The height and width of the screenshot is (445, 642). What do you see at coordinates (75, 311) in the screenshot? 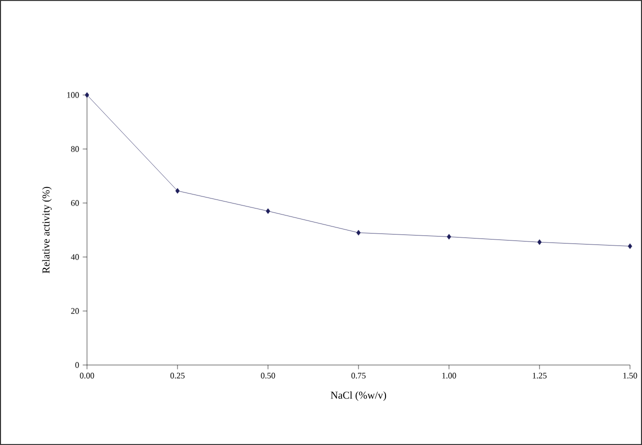
I see `y-tick-label: 20` at bounding box center [75, 311].